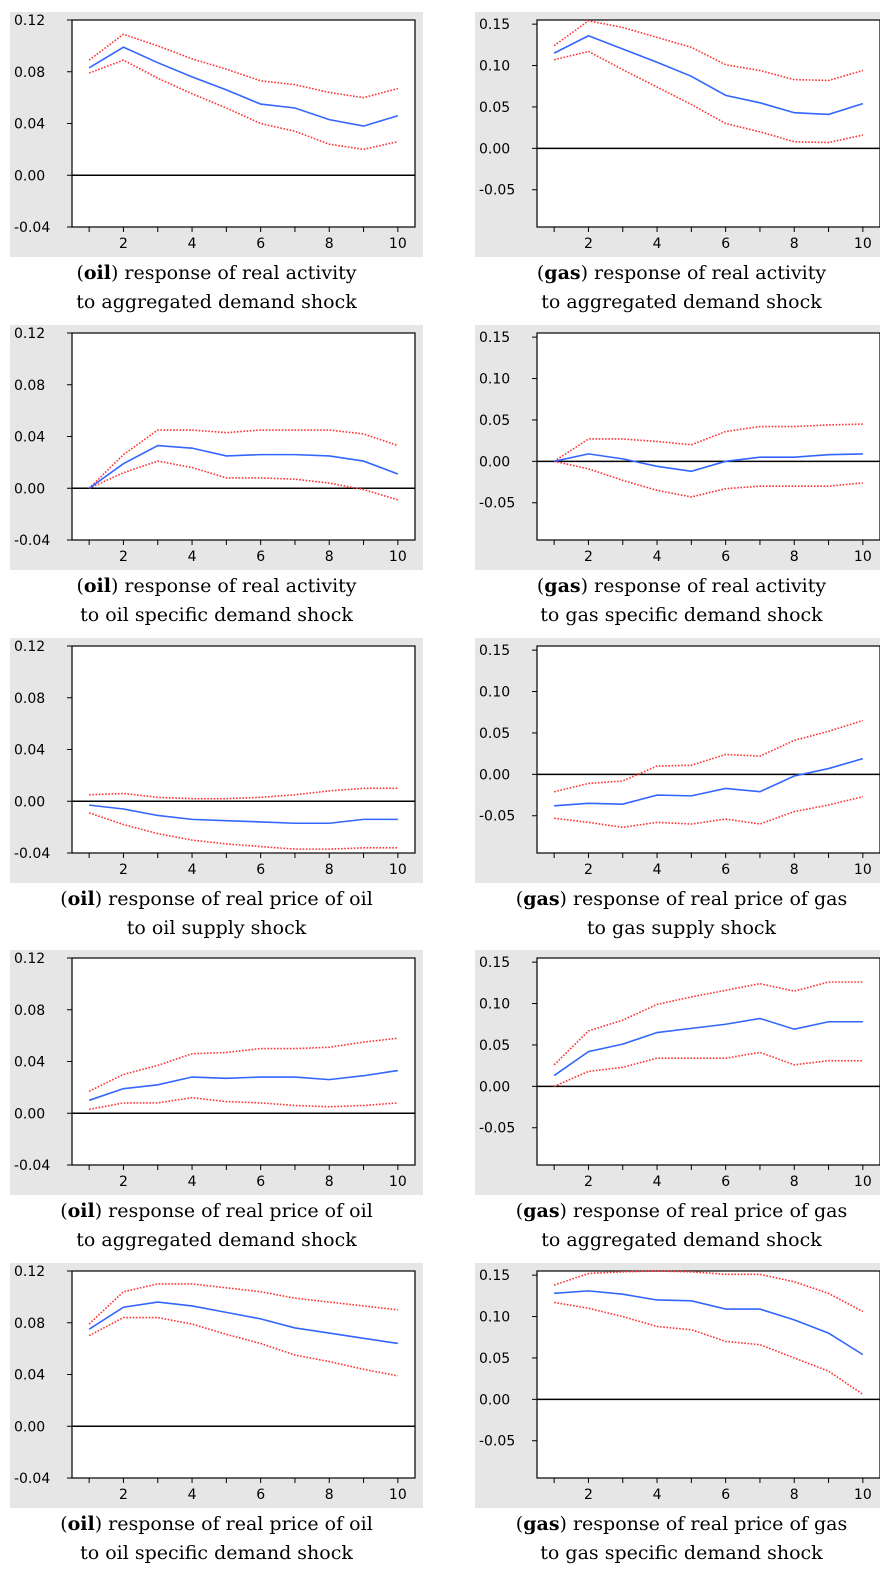 Image resolution: width=880 pixels, height=1589 pixels. I want to click on caption-line-1: (gas) response of real activity, so click(681, 586).